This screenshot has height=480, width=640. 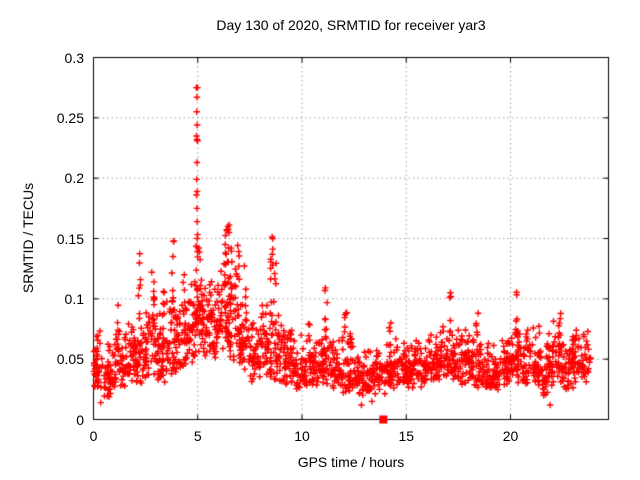 What do you see at coordinates (93, 436) in the screenshot?
I see `x-tick-label: 0` at bounding box center [93, 436].